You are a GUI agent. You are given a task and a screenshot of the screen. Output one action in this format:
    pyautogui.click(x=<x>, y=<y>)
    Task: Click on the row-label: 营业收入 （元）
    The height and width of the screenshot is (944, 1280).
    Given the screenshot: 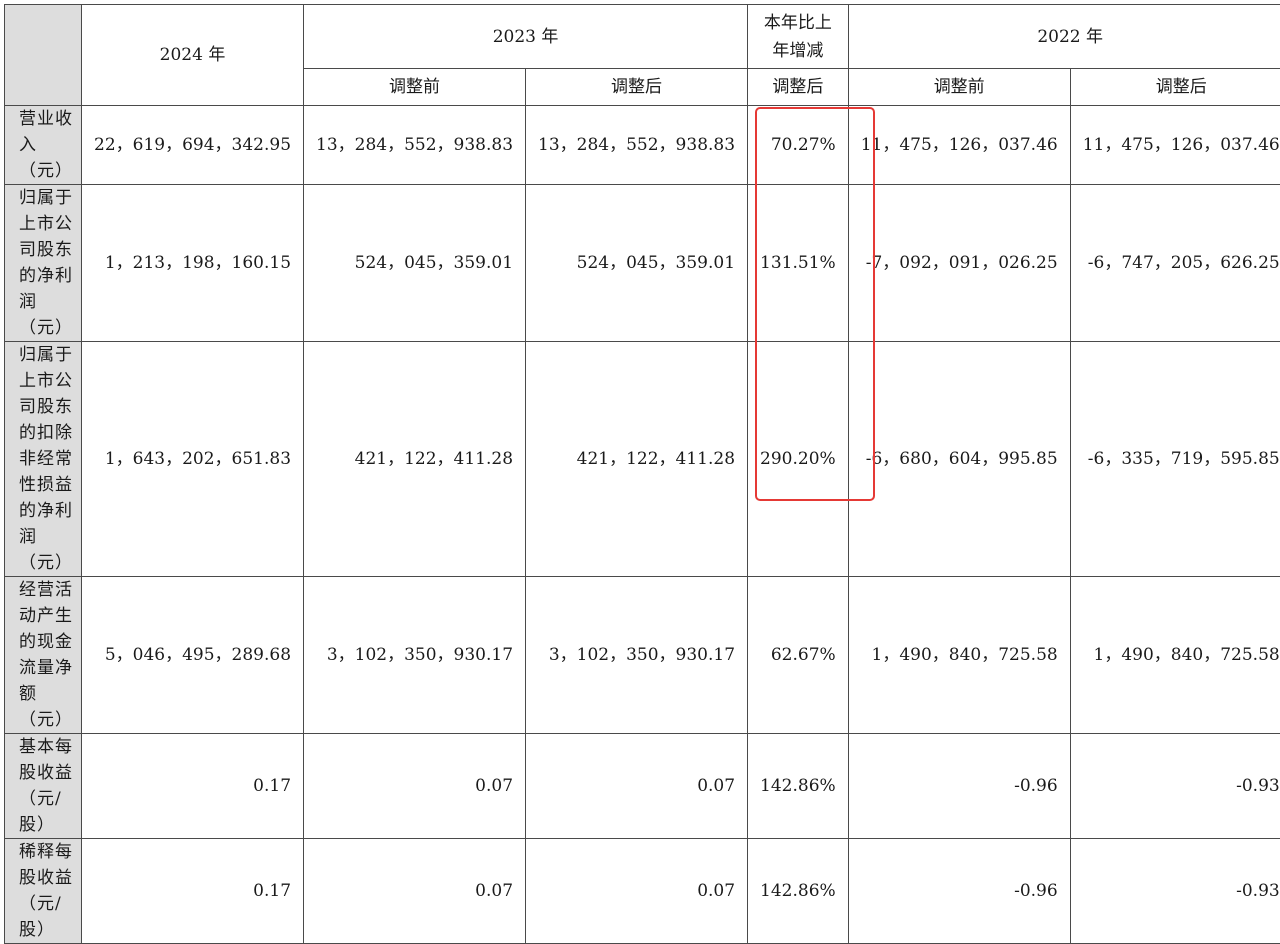 What is the action you would take?
    pyautogui.click(x=43, y=145)
    